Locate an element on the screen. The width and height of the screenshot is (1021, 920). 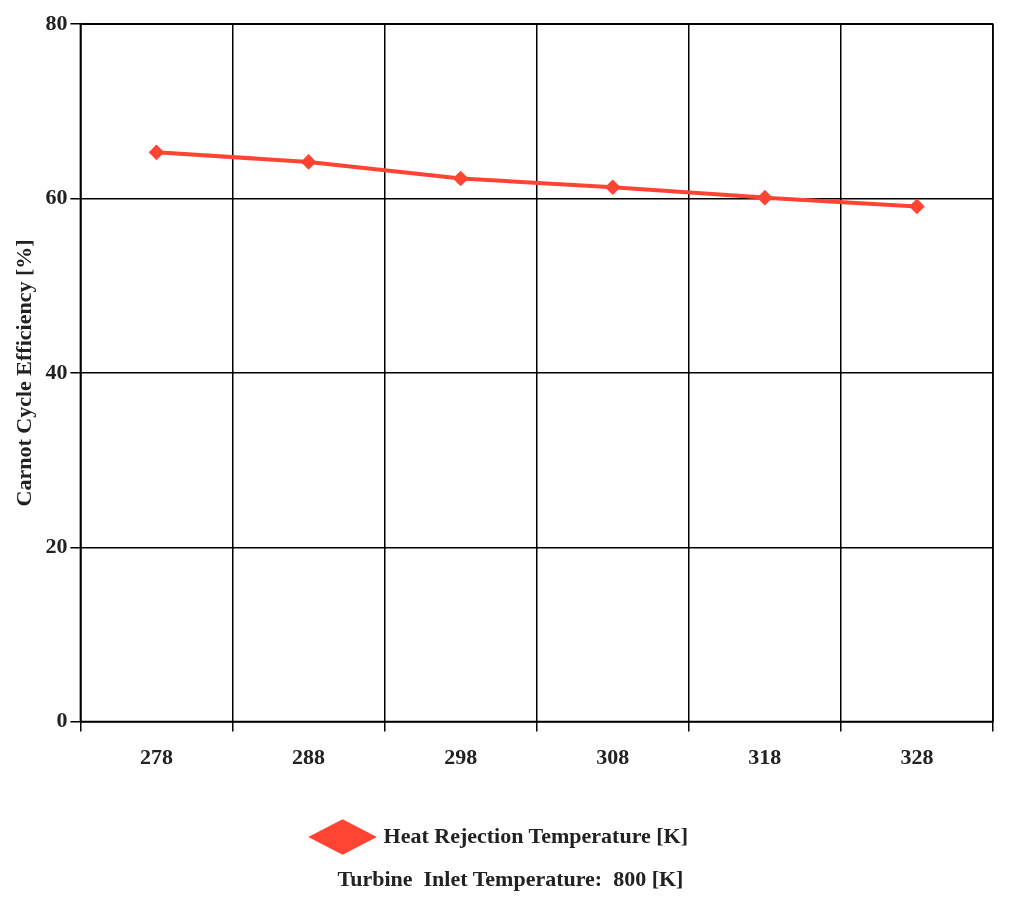
legend-label: Heat Rejection Temperature [K] is located at coordinates (536, 835).